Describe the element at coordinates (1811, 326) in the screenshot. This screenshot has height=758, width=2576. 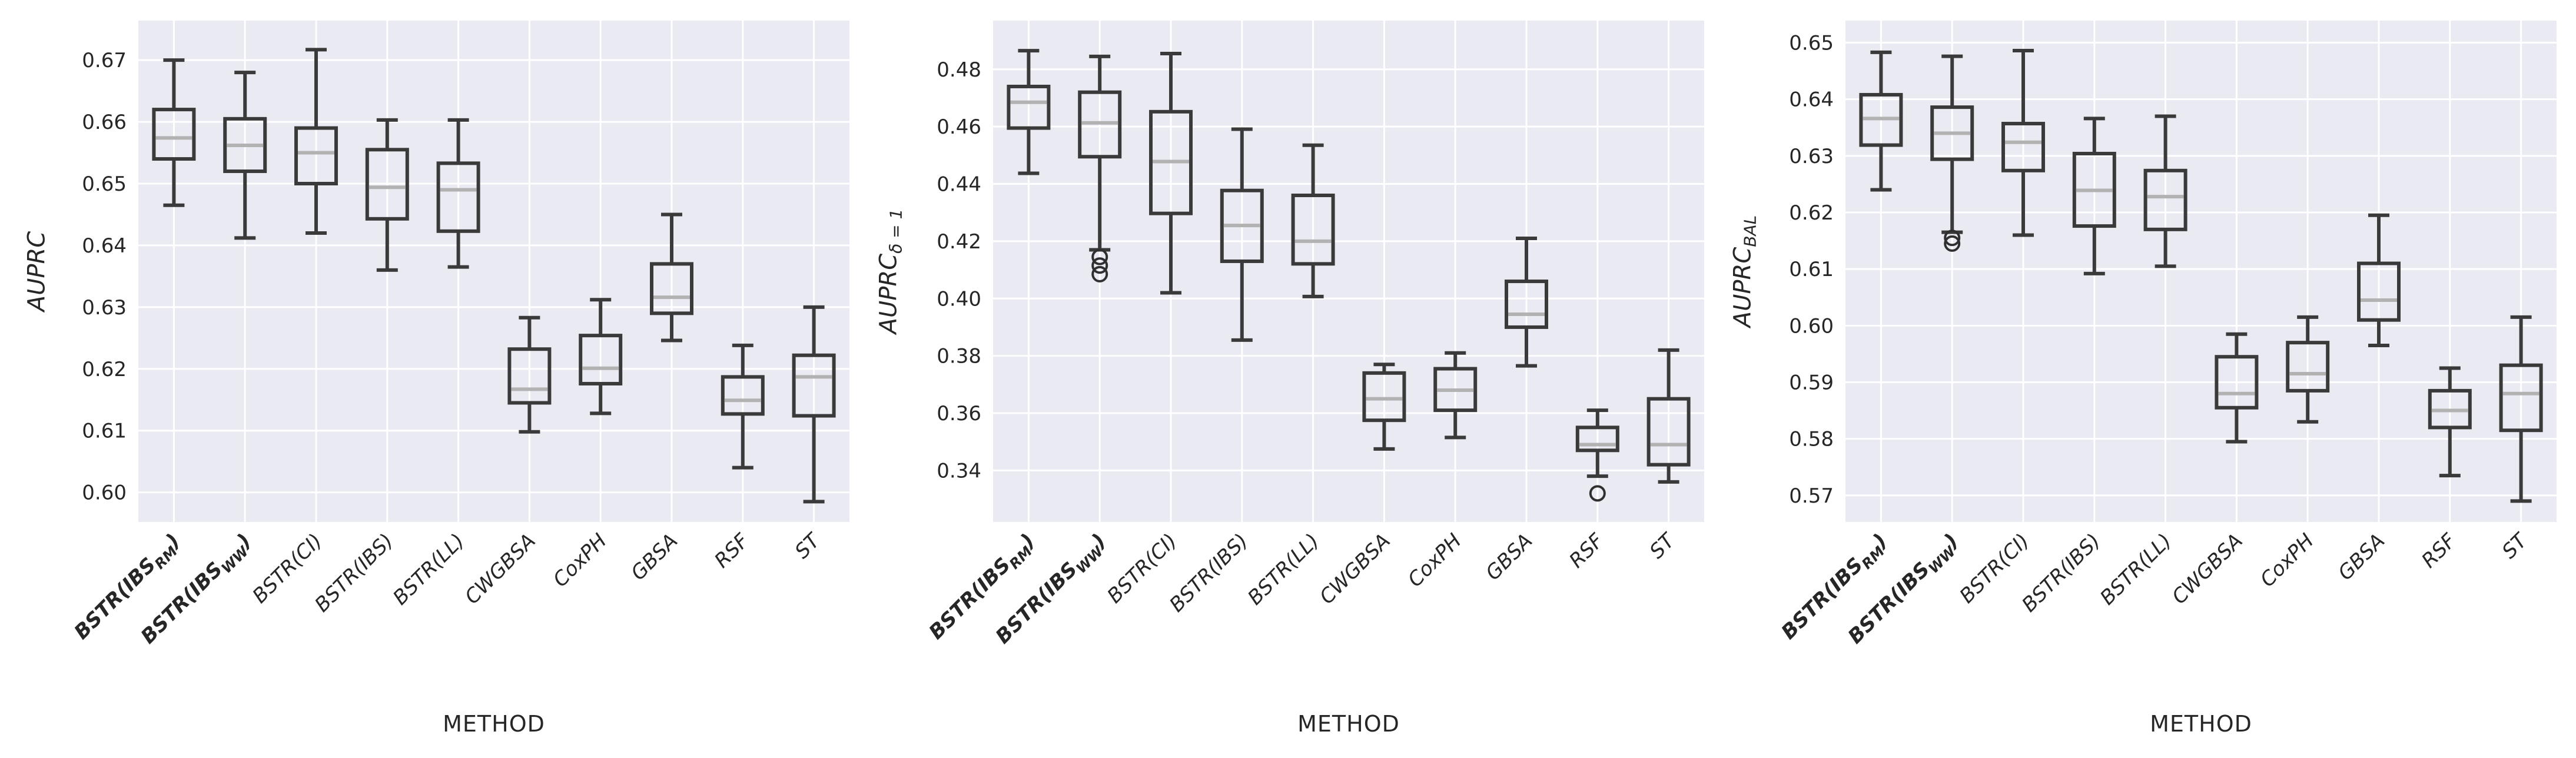
I see `y-tick-label: 0.60` at that location.